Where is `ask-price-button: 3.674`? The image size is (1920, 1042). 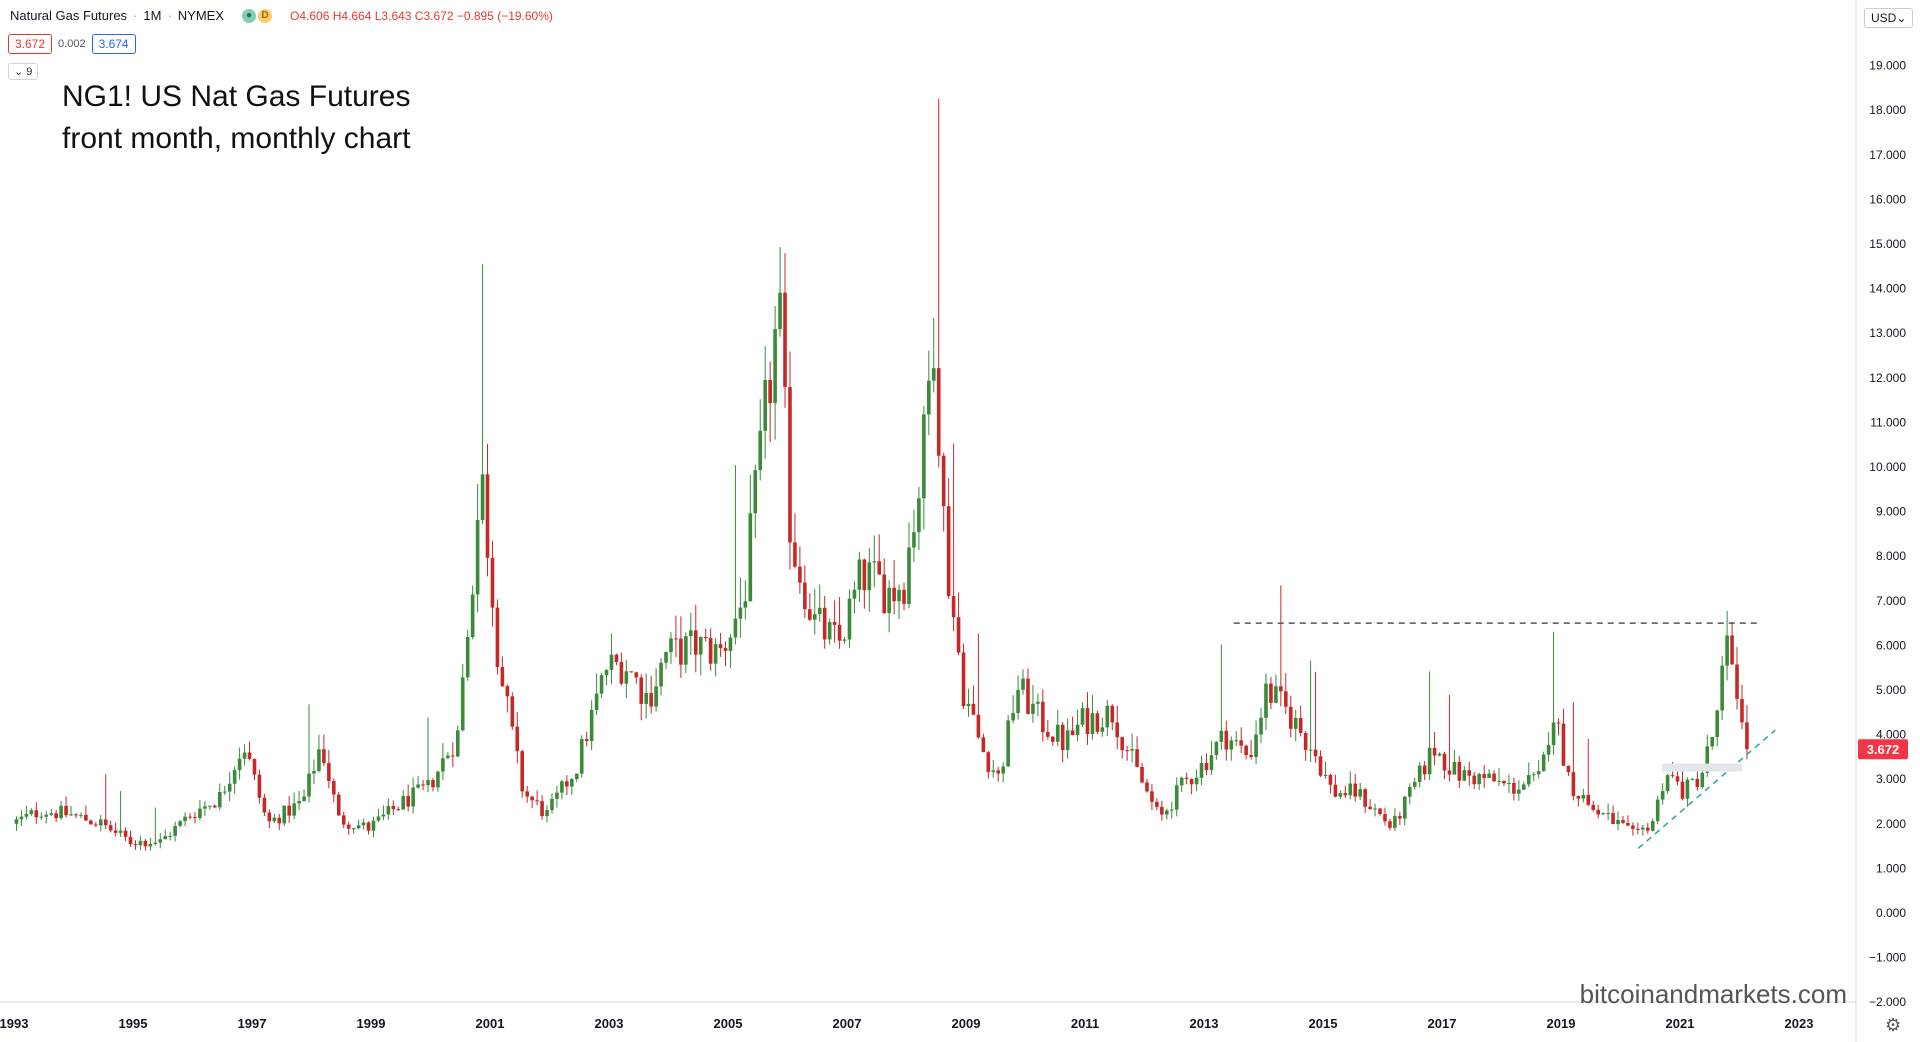 ask-price-button: 3.674 is located at coordinates (113, 44).